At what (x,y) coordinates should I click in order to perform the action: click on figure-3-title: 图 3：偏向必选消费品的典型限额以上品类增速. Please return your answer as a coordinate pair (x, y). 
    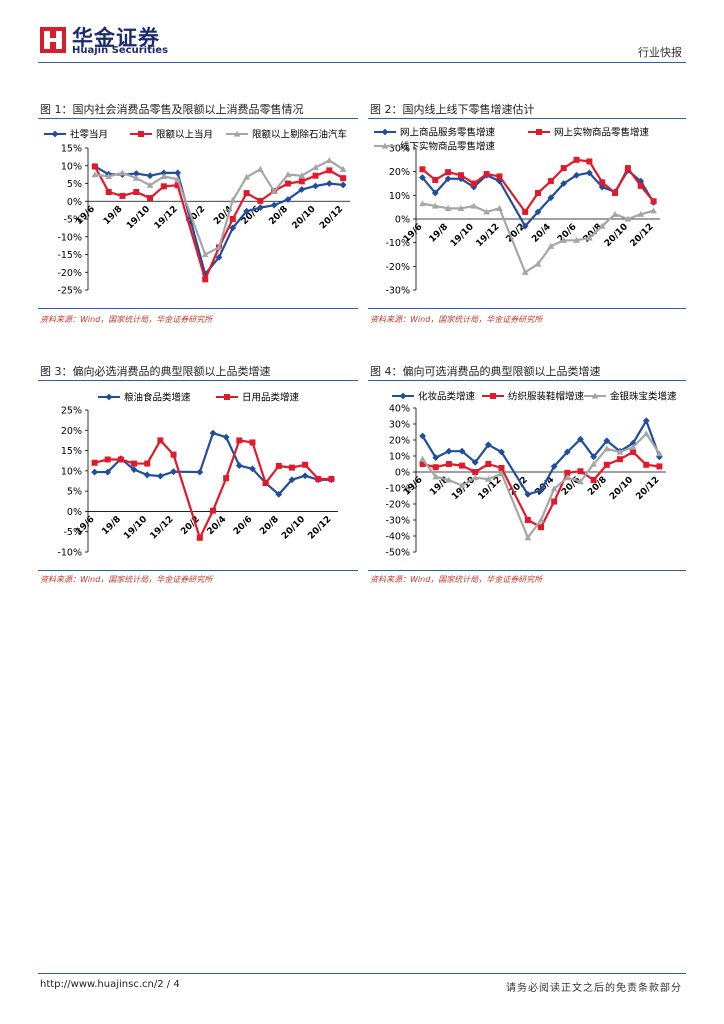
    Looking at the image, I should click on (155, 371).